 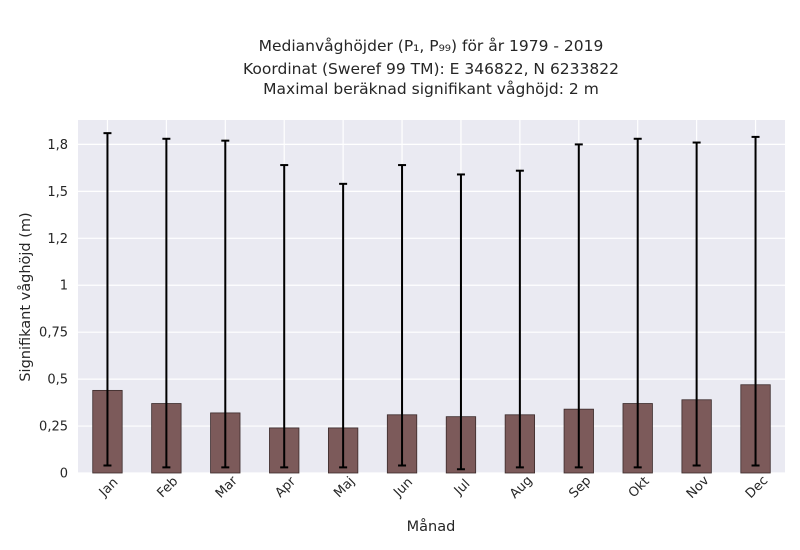 What do you see at coordinates (402, 315) in the screenshot?
I see `error-bar-jun` at bounding box center [402, 315].